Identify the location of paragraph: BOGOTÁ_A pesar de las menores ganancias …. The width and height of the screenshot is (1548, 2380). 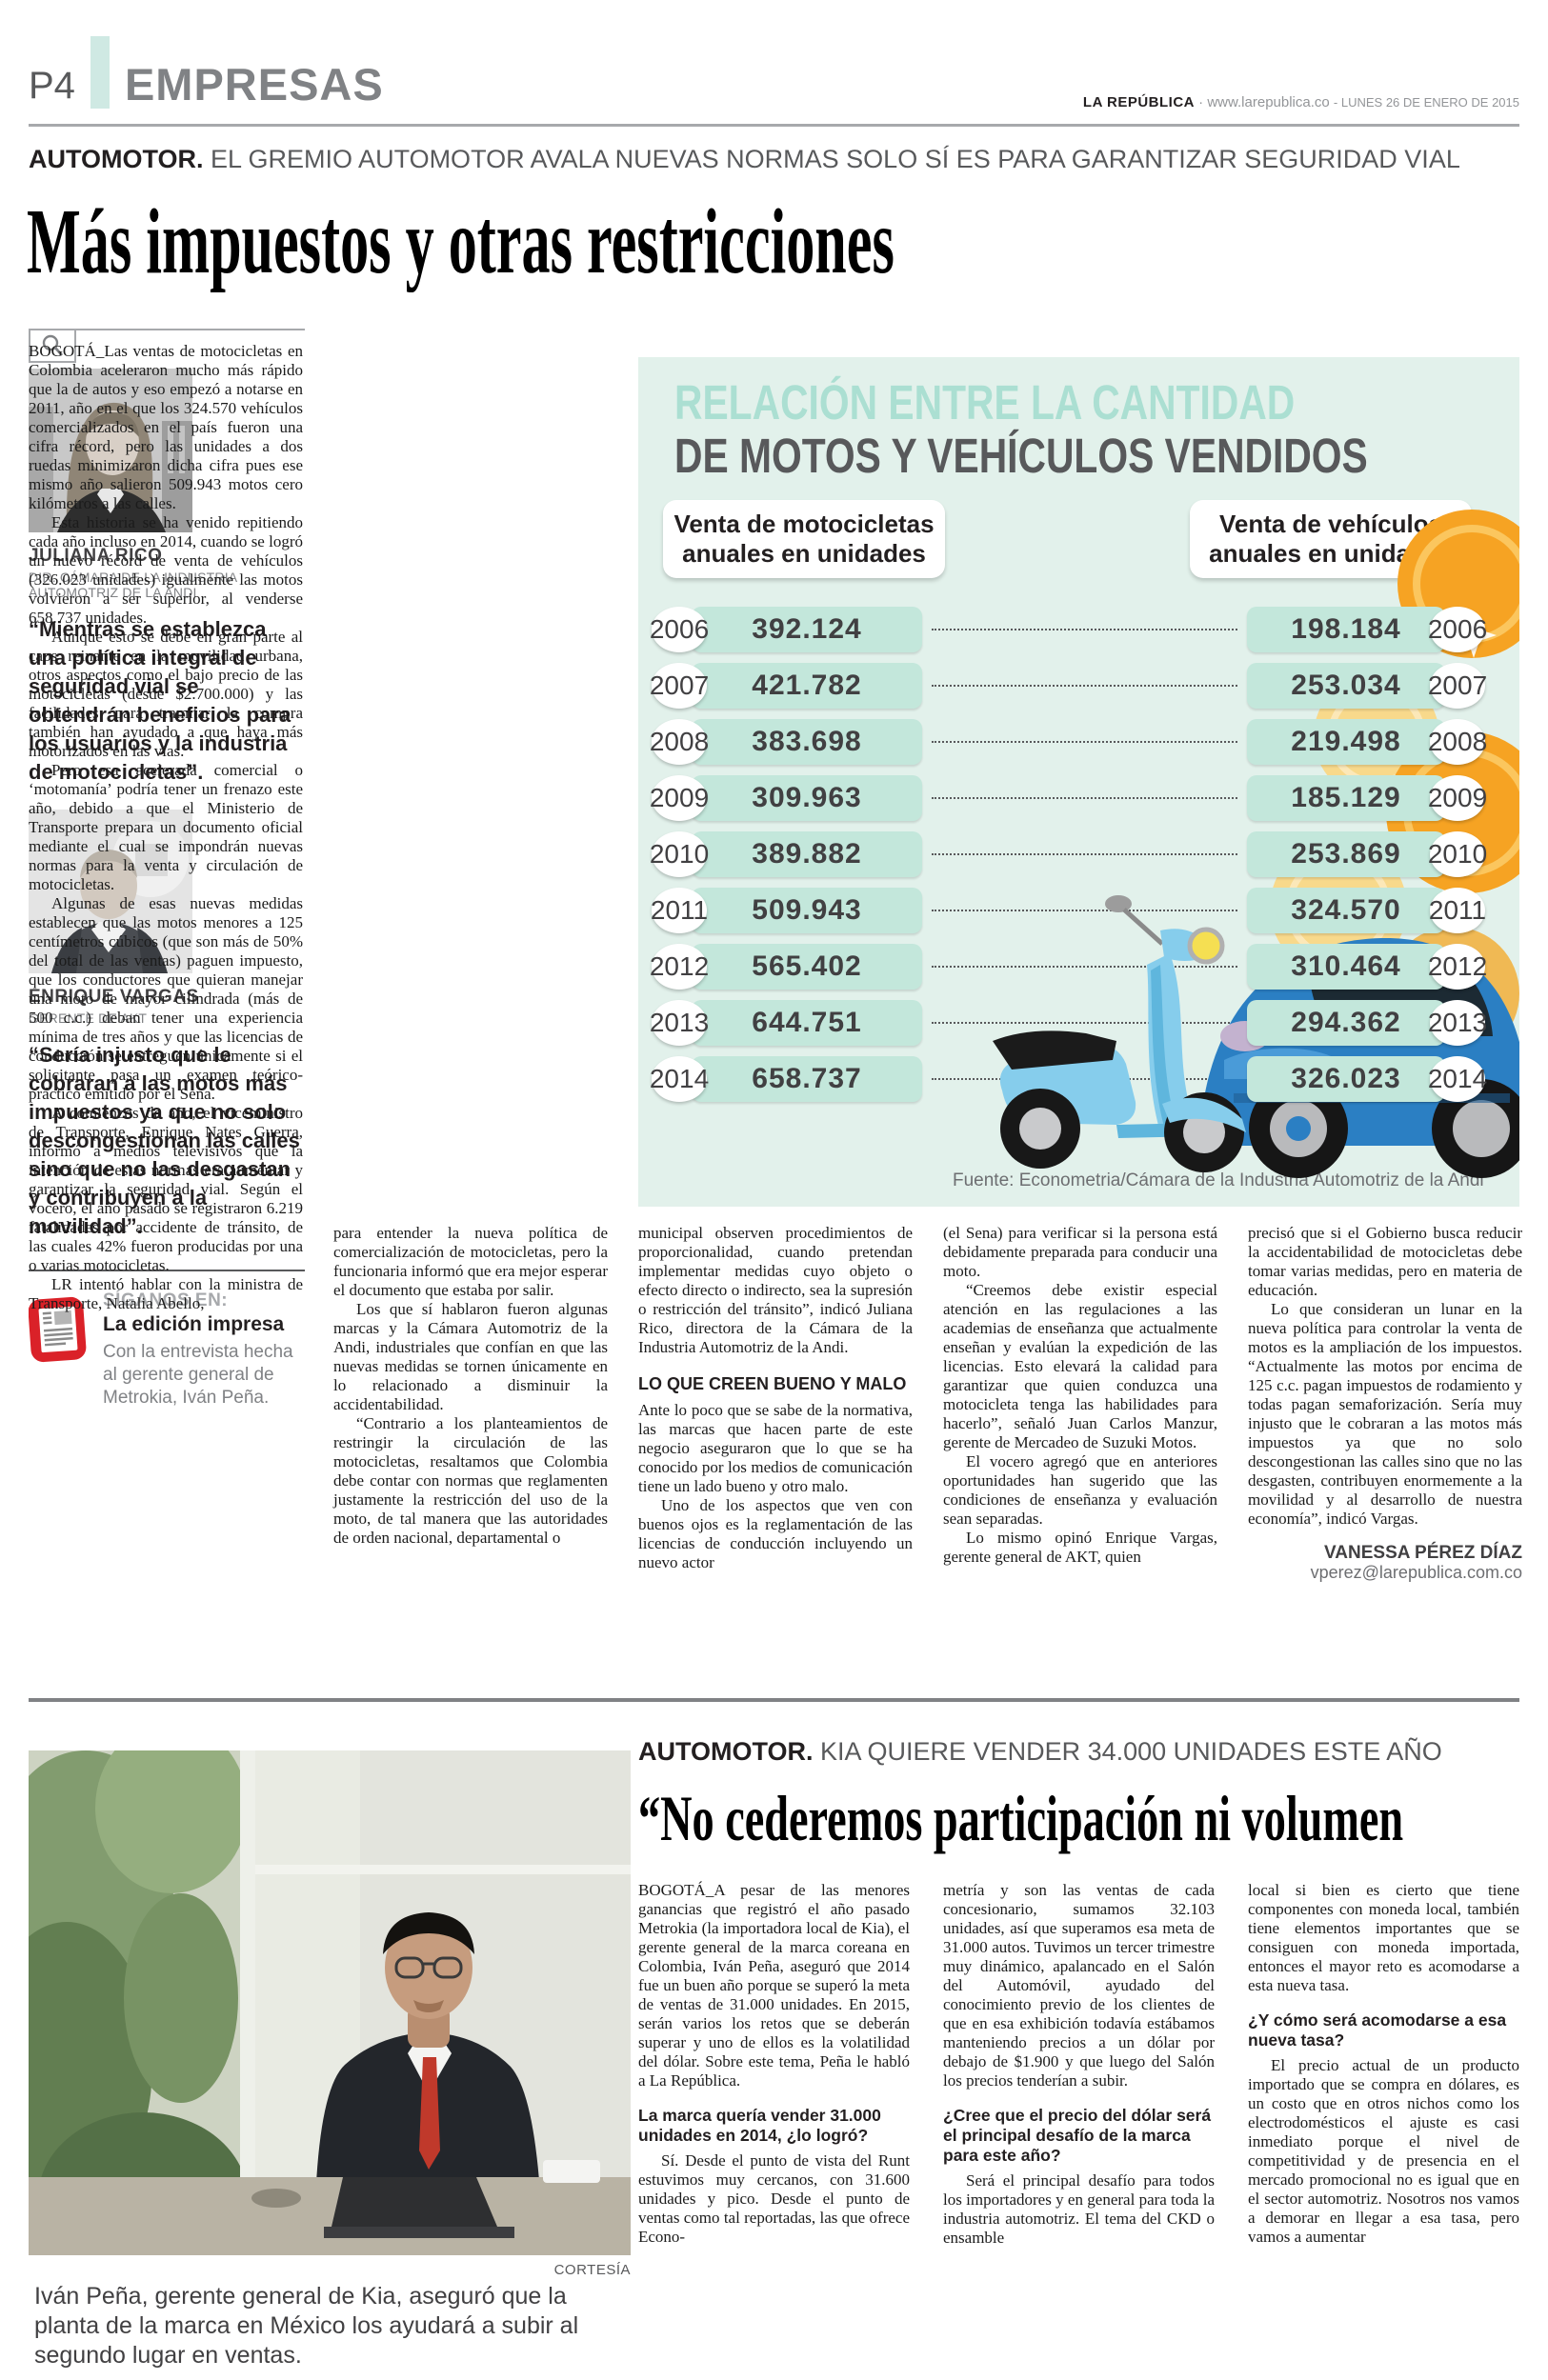
(774, 1985).